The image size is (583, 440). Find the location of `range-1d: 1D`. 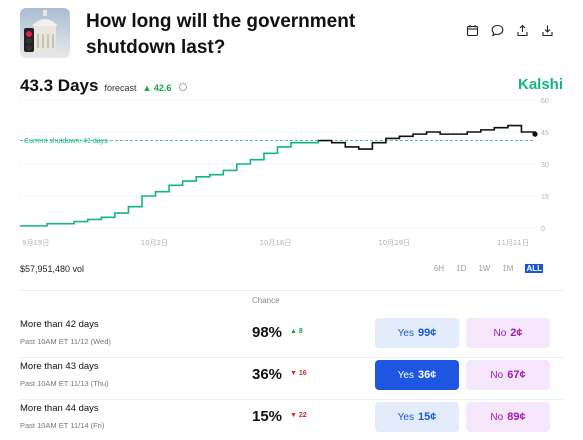

range-1d: 1D is located at coordinates (461, 268).